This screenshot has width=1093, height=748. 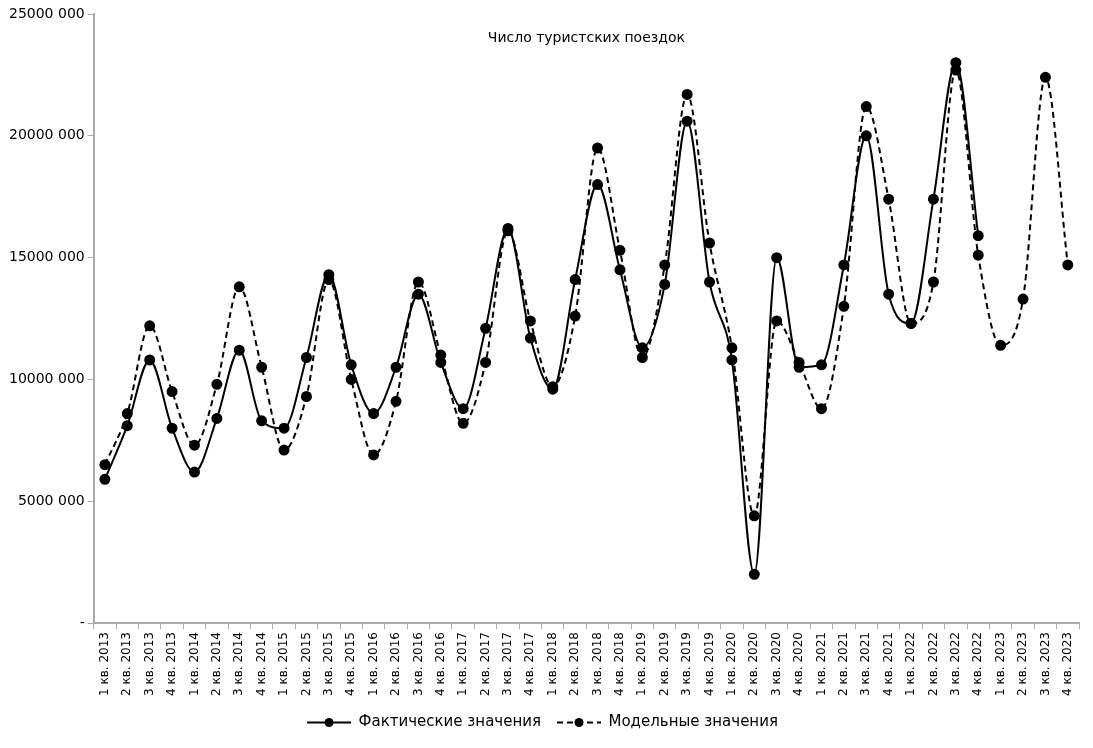 What do you see at coordinates (215, 664) in the screenshot?
I see `x-tick-label: 2 кв. 2014` at bounding box center [215, 664].